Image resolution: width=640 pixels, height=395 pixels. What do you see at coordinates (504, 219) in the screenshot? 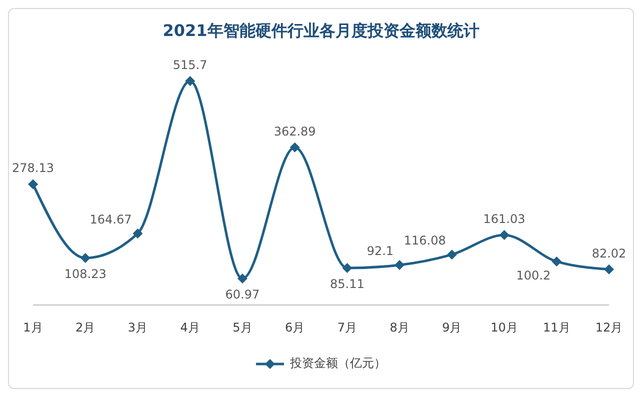
I see `data-label: 161.03` at bounding box center [504, 219].